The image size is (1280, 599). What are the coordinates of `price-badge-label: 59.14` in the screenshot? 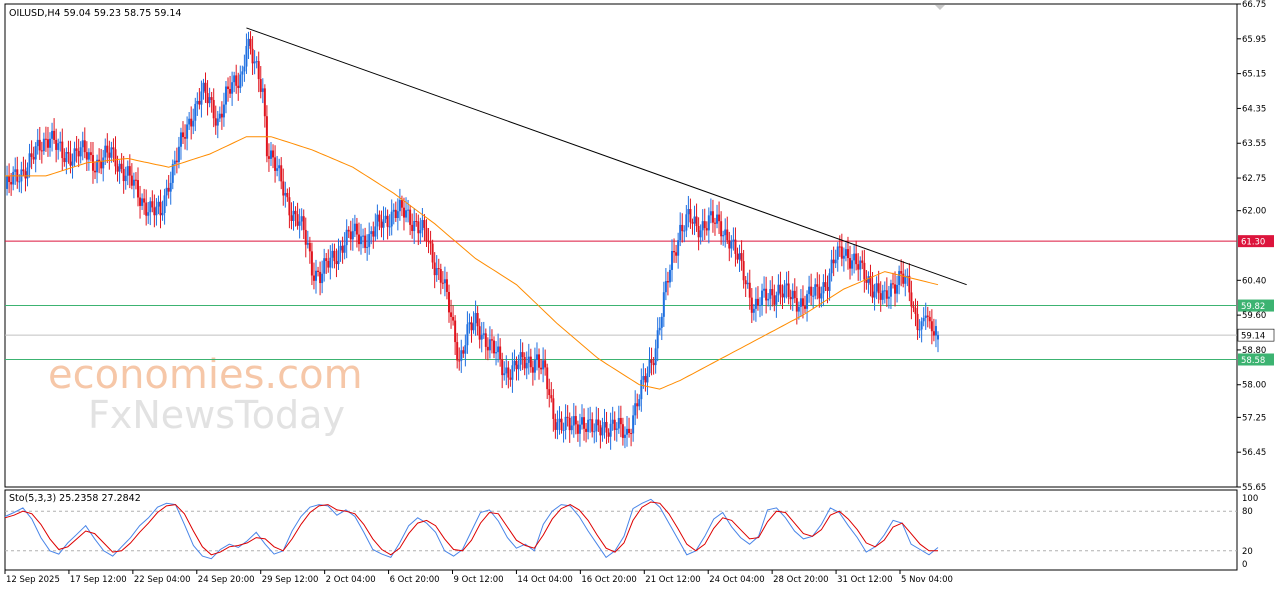 It's located at (1253, 337).